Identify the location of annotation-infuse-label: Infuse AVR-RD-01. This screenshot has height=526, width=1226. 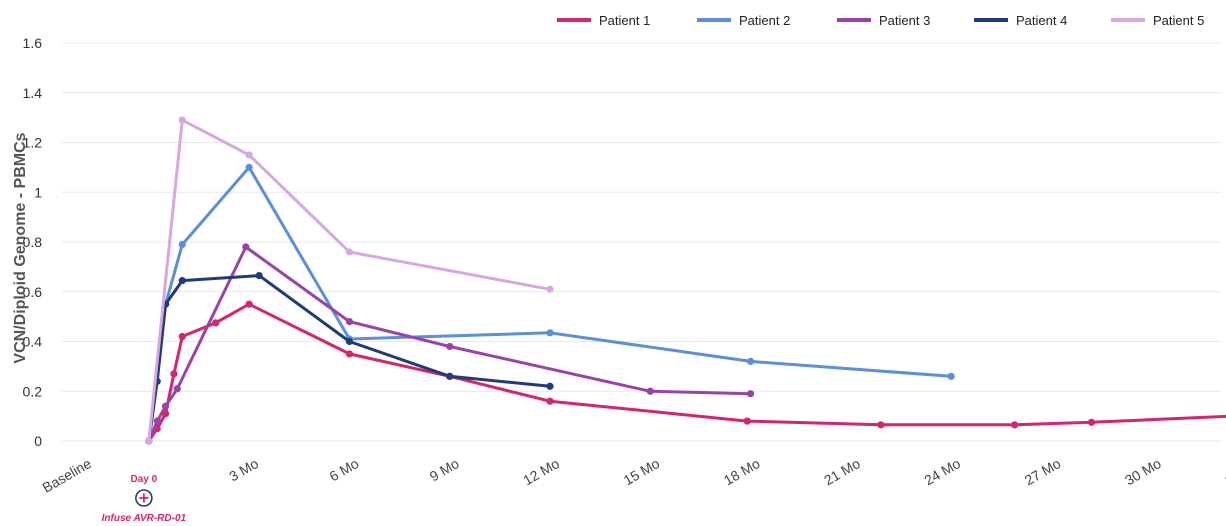
(144, 518).